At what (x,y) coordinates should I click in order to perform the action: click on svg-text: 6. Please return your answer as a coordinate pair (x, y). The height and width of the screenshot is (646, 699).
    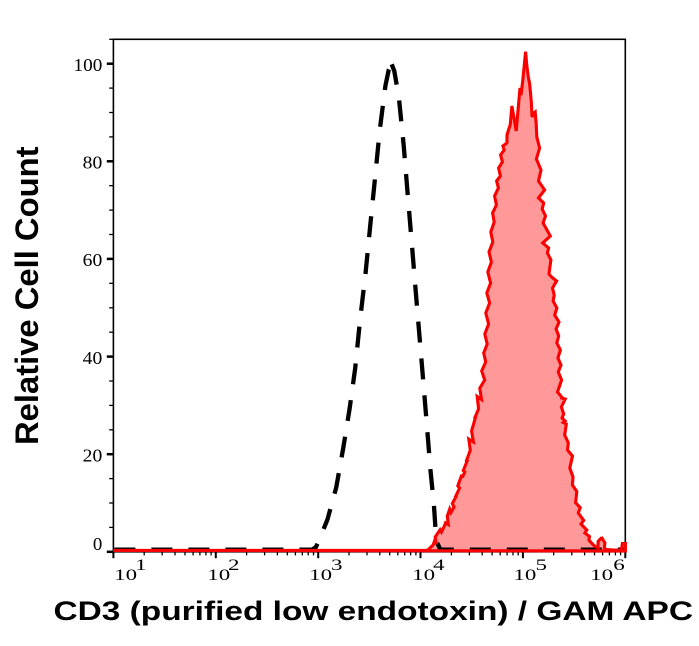
    Looking at the image, I should click on (619, 565).